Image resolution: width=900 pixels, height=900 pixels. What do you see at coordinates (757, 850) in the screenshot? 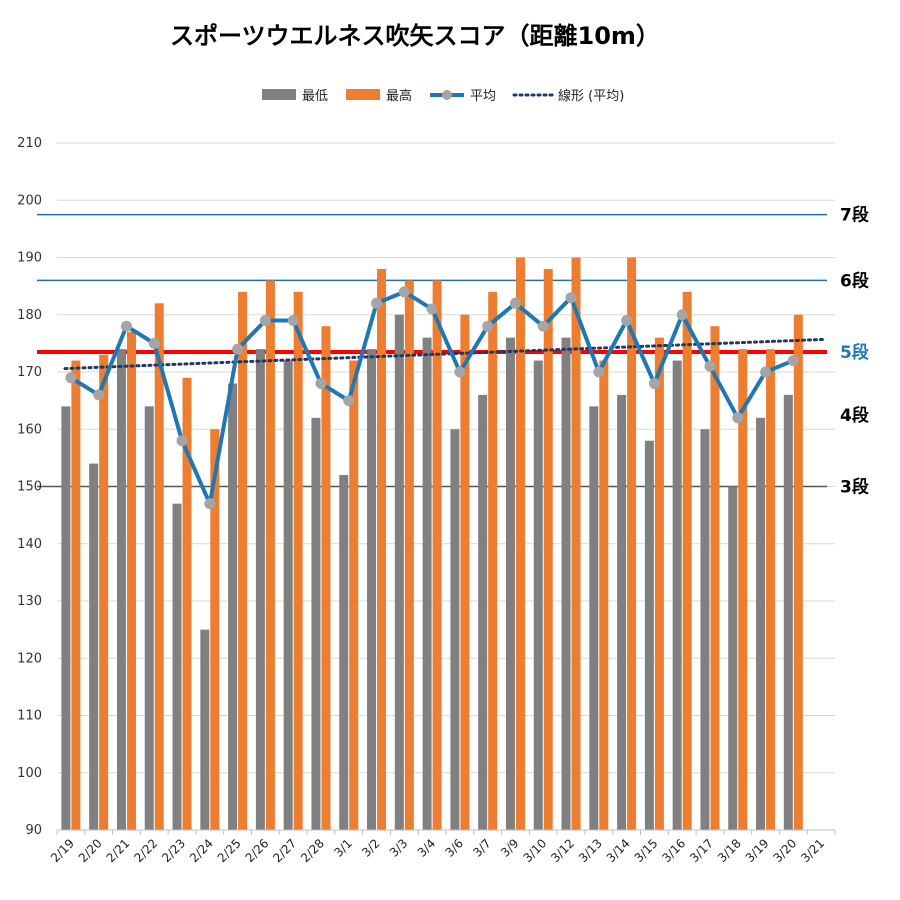
I see `x-tick-label: 3/19` at bounding box center [757, 850].